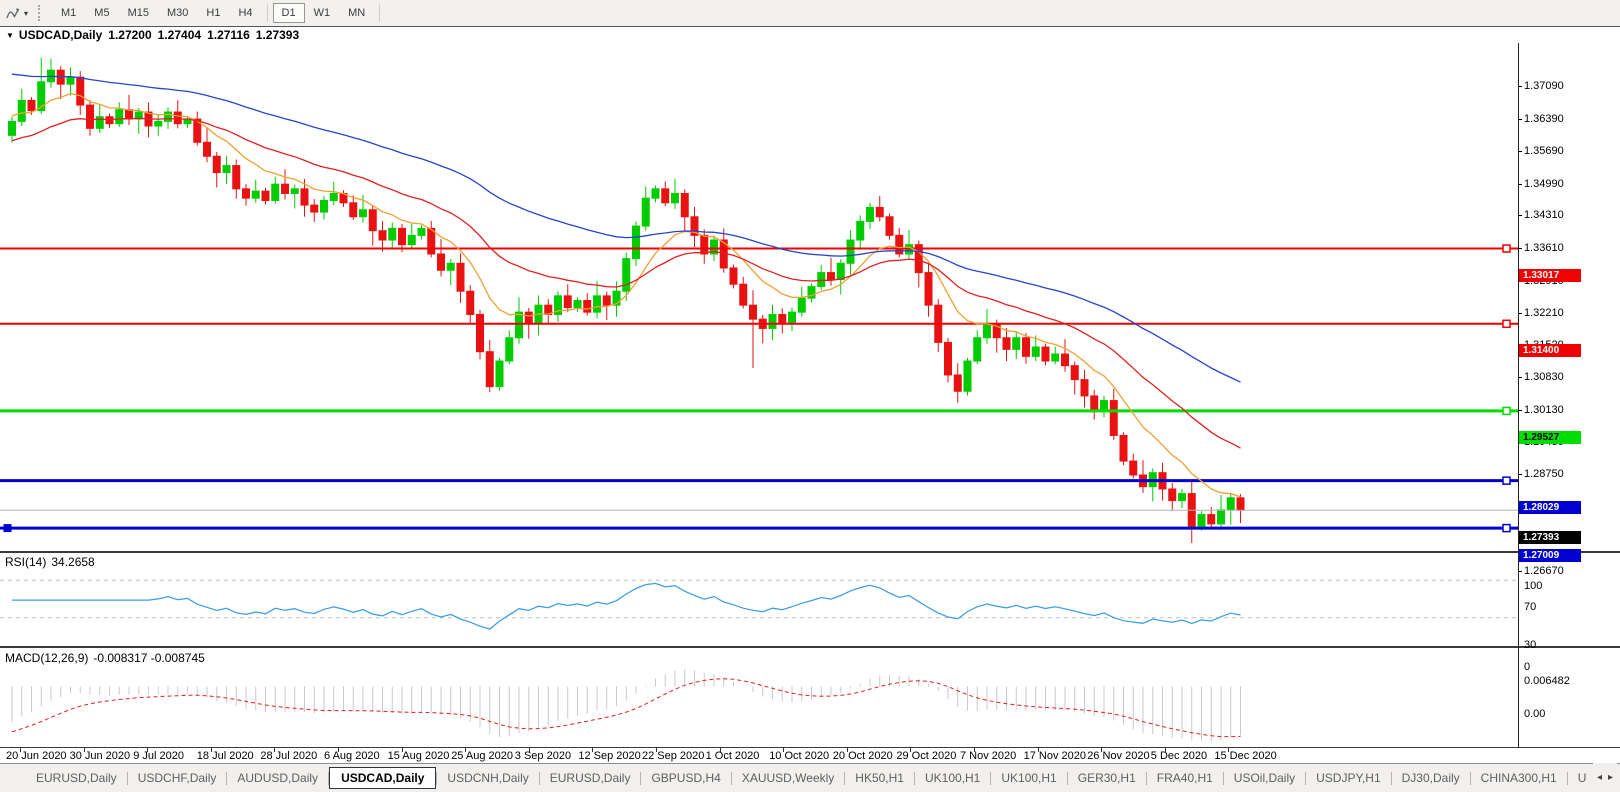  I want to click on timeframe-button-m30: M30, so click(177, 13).